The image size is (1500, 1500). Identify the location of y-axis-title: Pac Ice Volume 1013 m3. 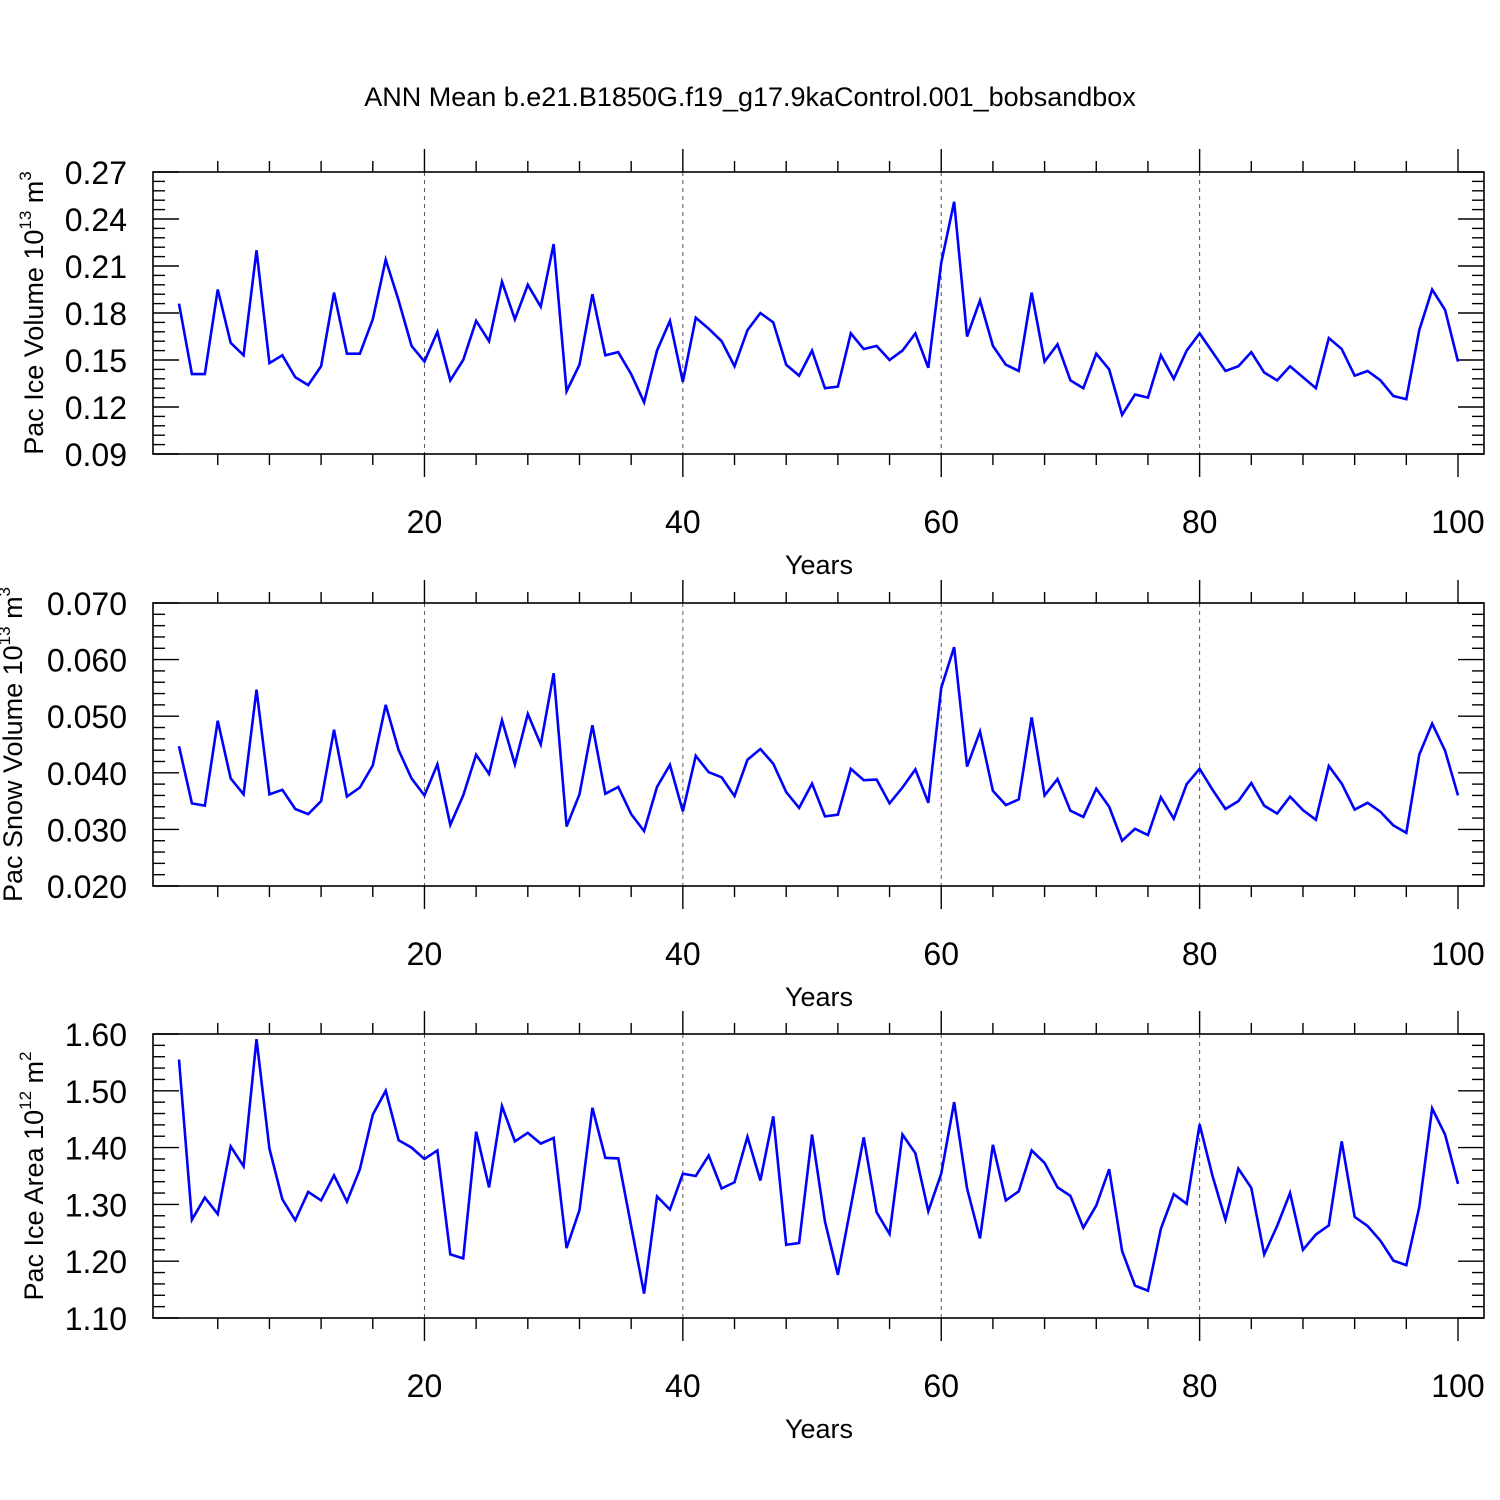
(32, 313).